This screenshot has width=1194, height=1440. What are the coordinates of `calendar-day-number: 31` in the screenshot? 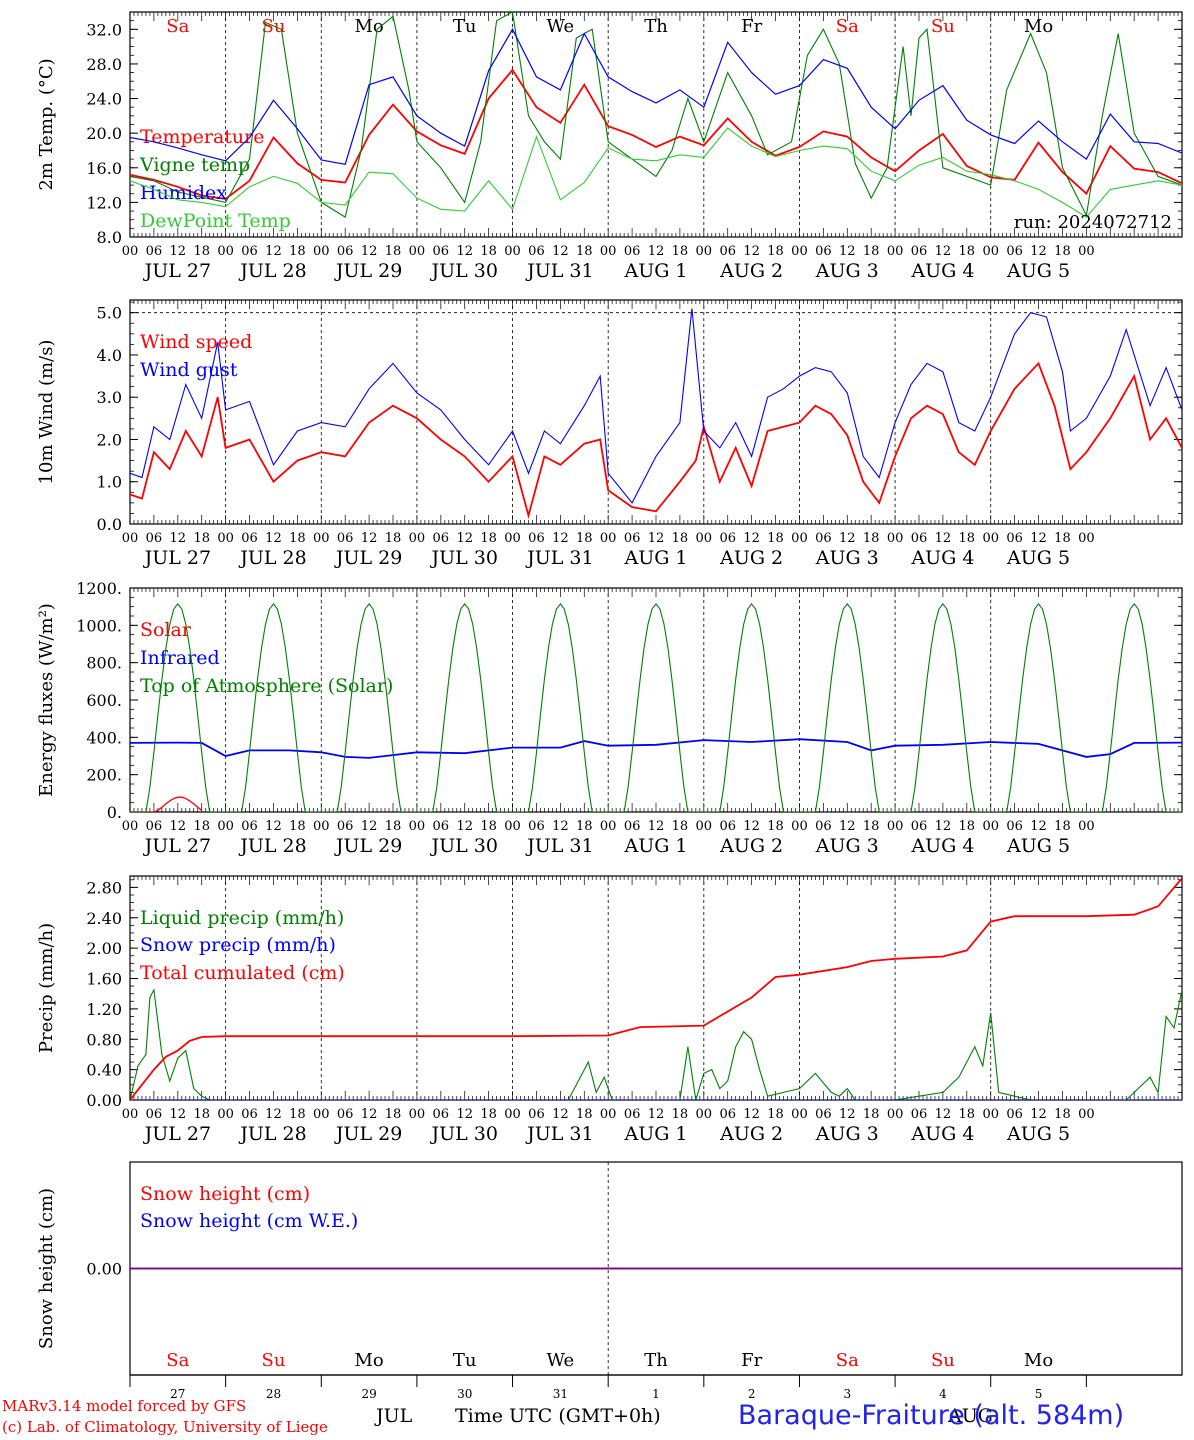 It's located at (560, 1394).